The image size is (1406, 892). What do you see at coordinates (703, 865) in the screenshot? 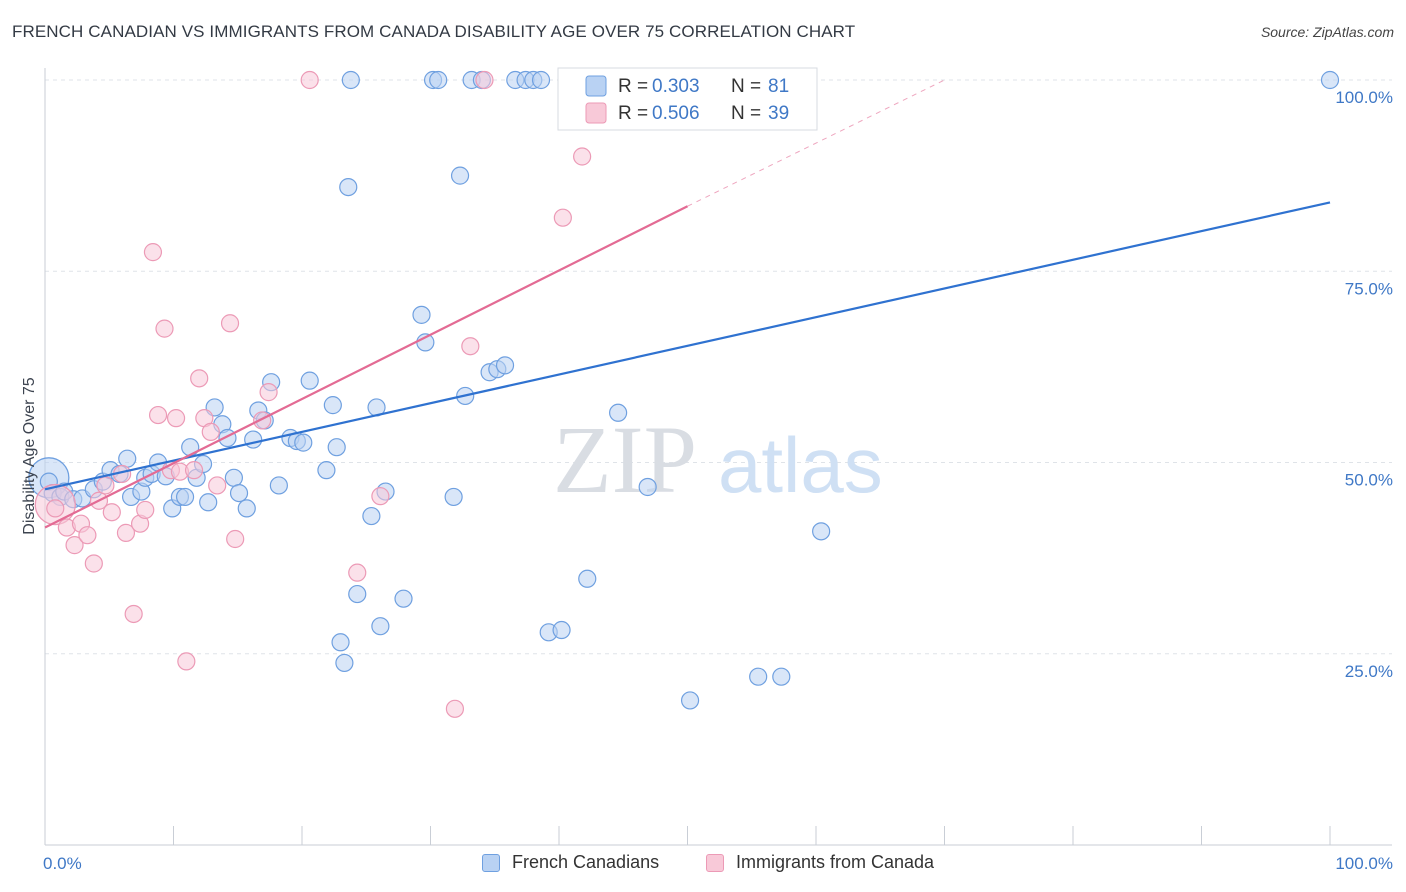
I see `bottom-legend: French Canadians Immigrants from Canada` at bounding box center [703, 865].